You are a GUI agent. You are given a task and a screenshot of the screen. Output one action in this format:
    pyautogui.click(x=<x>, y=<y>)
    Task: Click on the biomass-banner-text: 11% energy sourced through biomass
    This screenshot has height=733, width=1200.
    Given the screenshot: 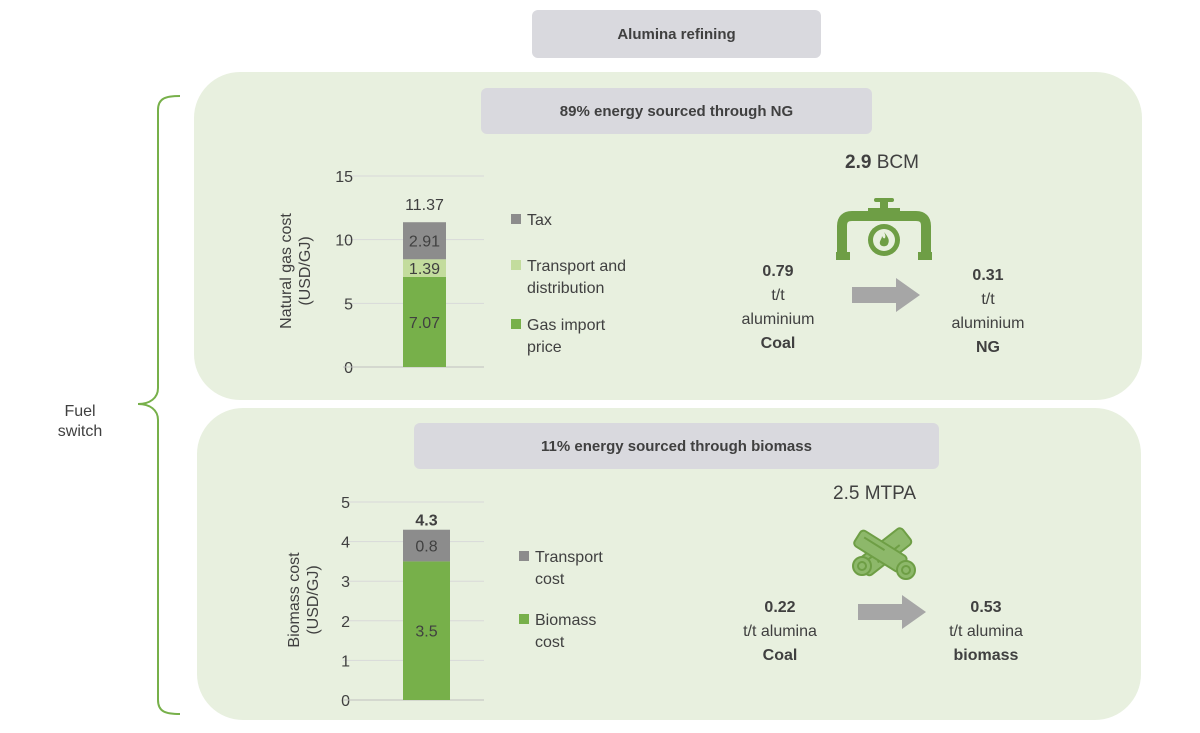 What is the action you would take?
    pyautogui.click(x=676, y=446)
    